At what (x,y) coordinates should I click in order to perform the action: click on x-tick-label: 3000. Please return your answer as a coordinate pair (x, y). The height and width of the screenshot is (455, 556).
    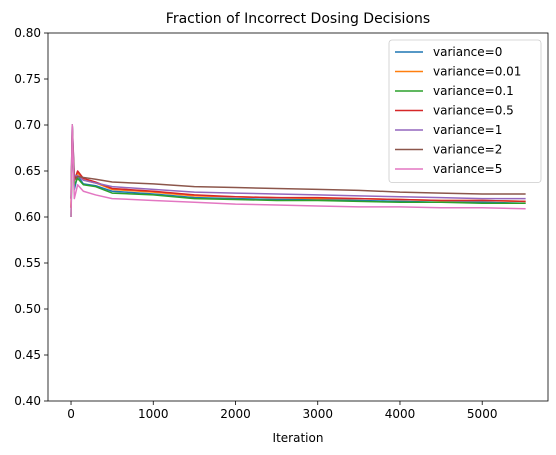
    Looking at the image, I should click on (317, 414).